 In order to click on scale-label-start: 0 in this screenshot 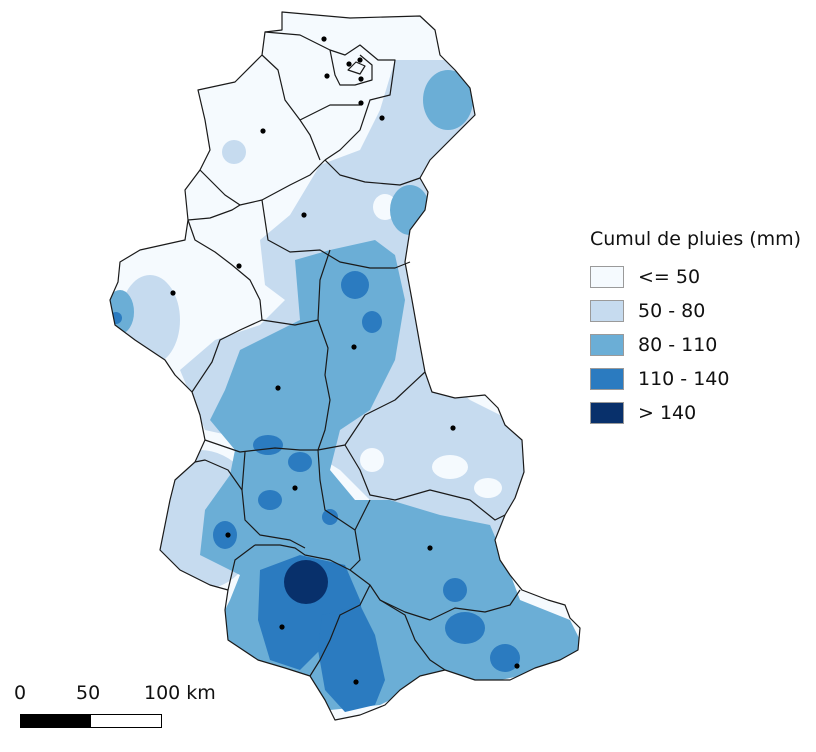, I will do `click(20, 693)`.